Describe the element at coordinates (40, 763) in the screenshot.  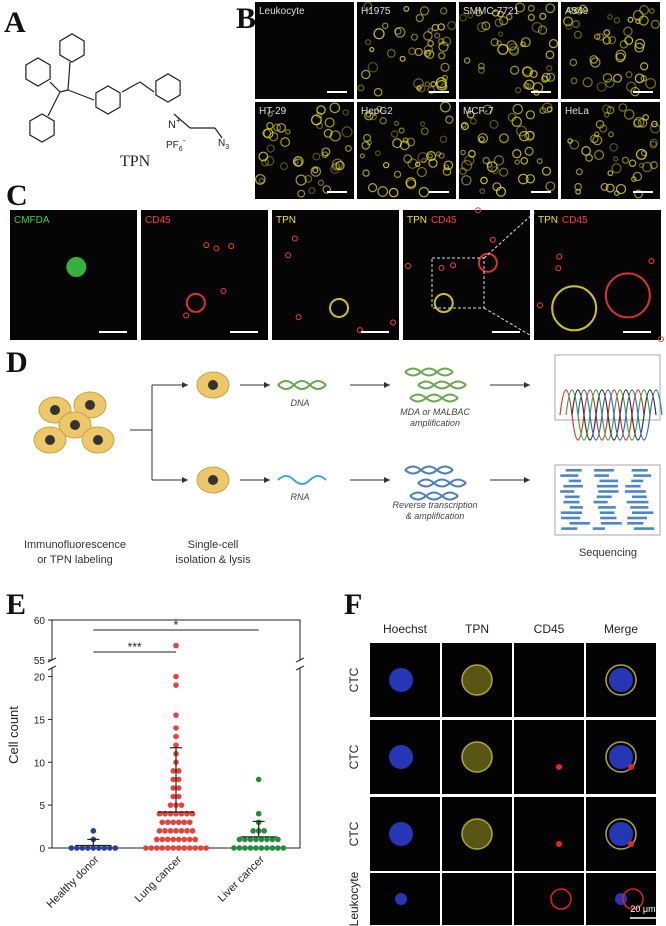
I see `y-tick-label: 10` at that location.